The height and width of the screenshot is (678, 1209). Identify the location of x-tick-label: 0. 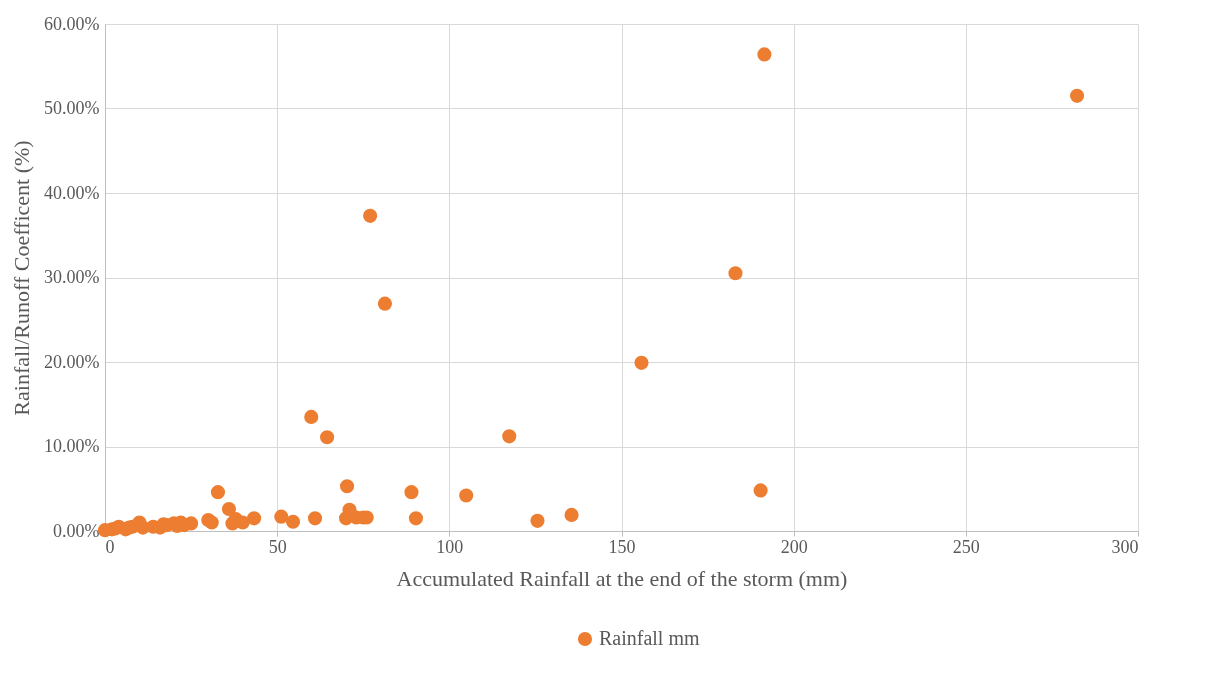
(110, 546).